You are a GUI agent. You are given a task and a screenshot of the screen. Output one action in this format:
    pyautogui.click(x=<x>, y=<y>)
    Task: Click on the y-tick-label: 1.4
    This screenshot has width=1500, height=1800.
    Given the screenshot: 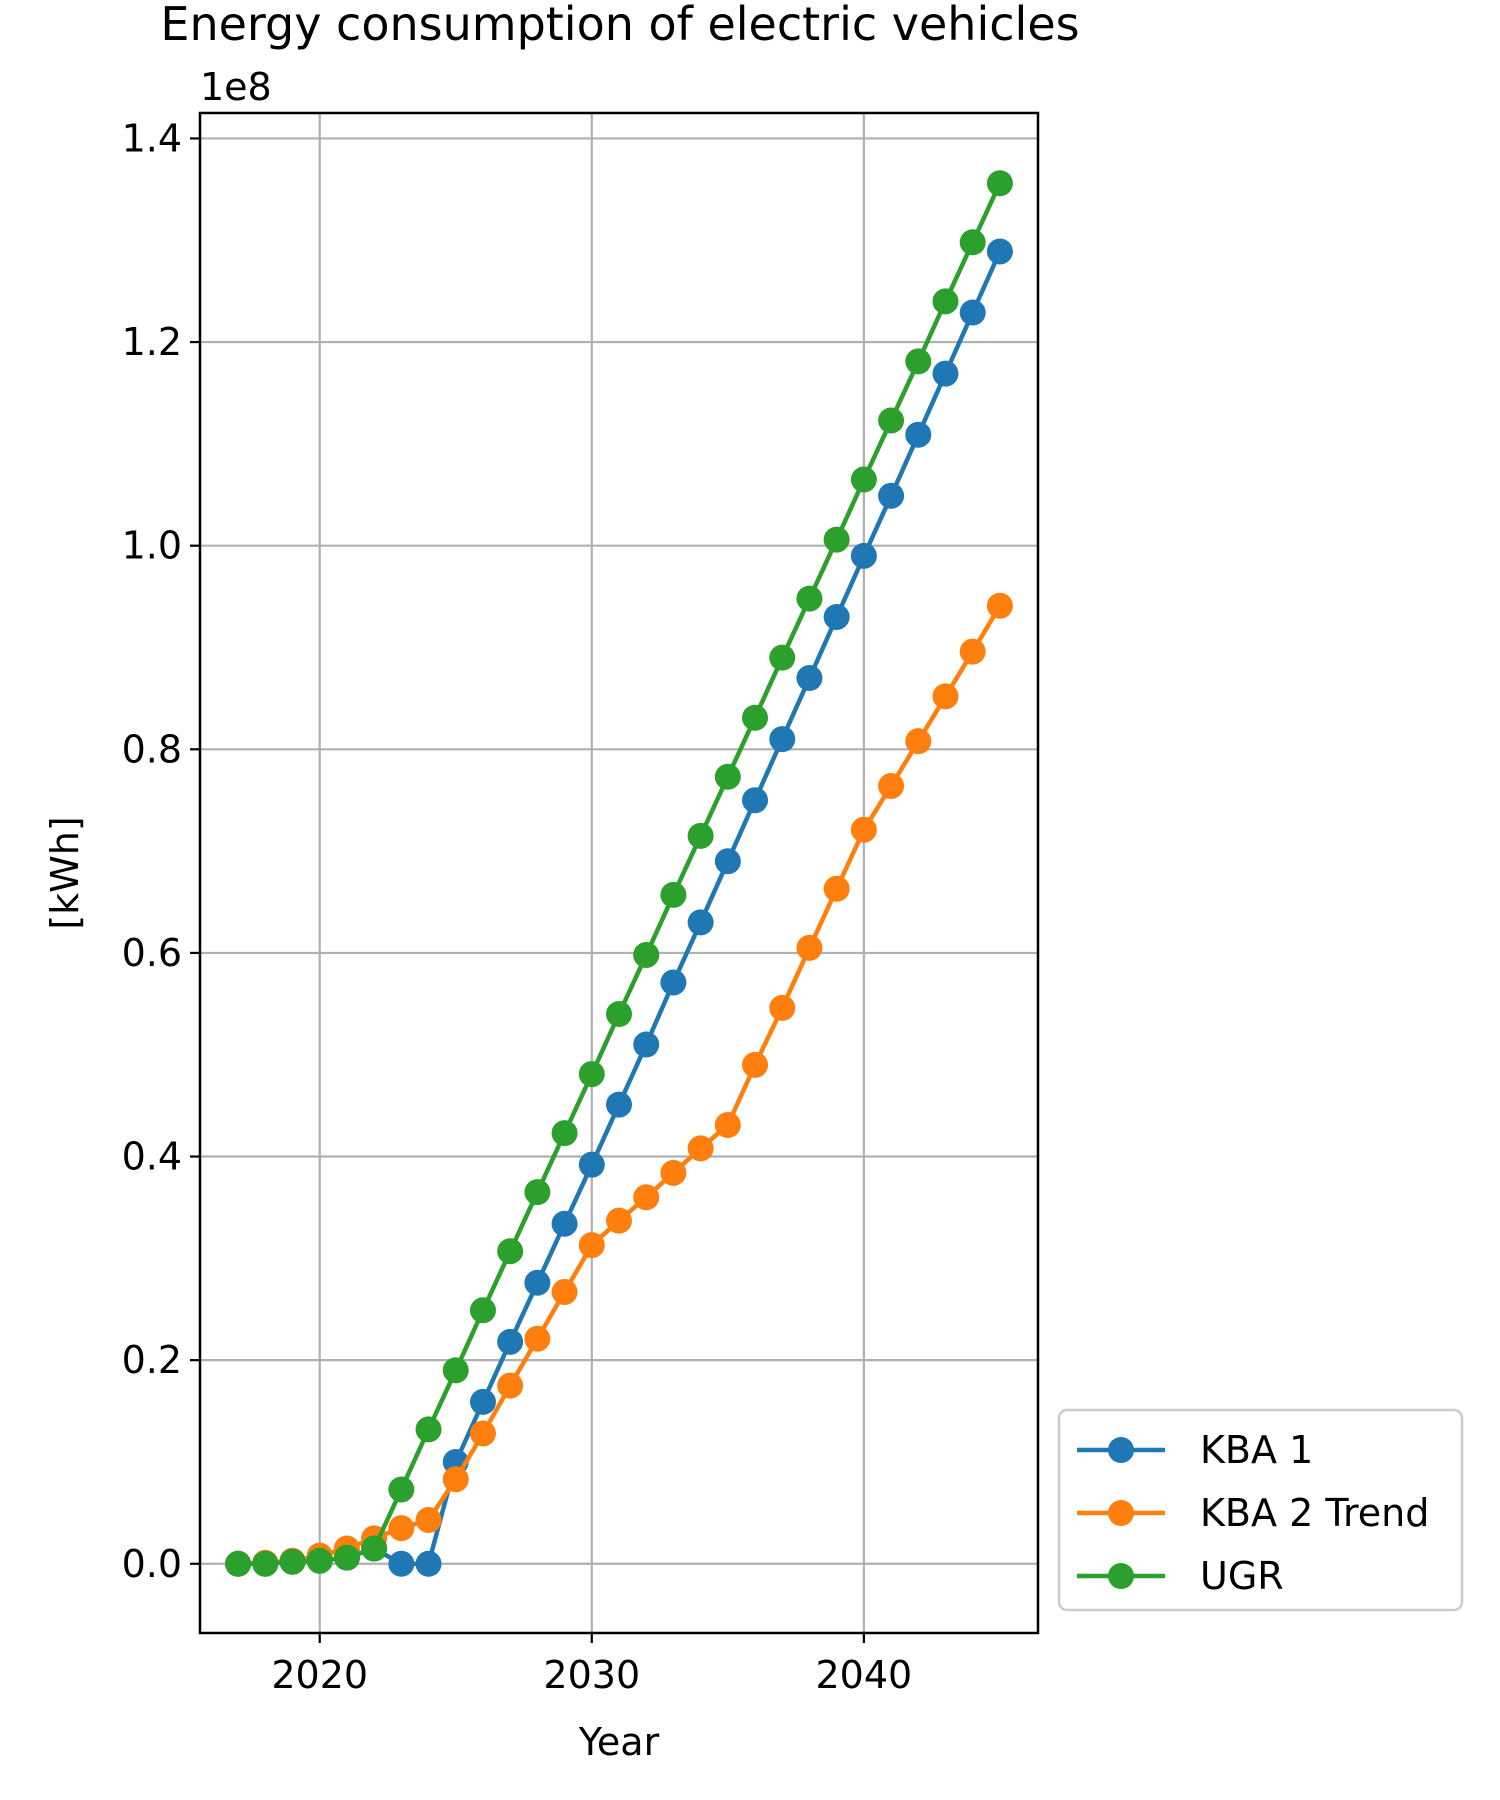 What is the action you would take?
    pyautogui.click(x=152, y=138)
    